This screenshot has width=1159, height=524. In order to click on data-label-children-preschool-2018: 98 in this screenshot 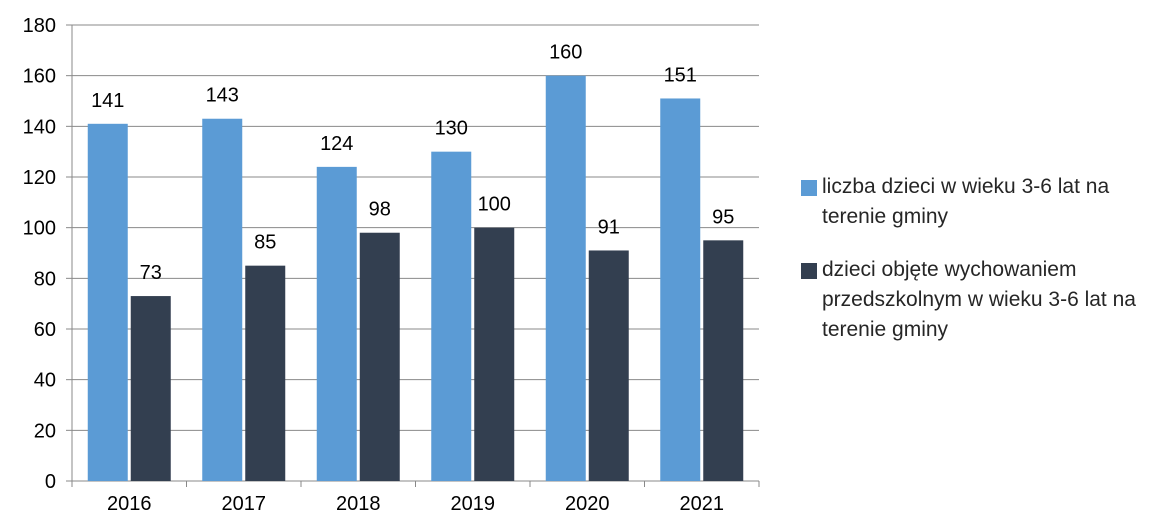, I will do `click(380, 210)`.